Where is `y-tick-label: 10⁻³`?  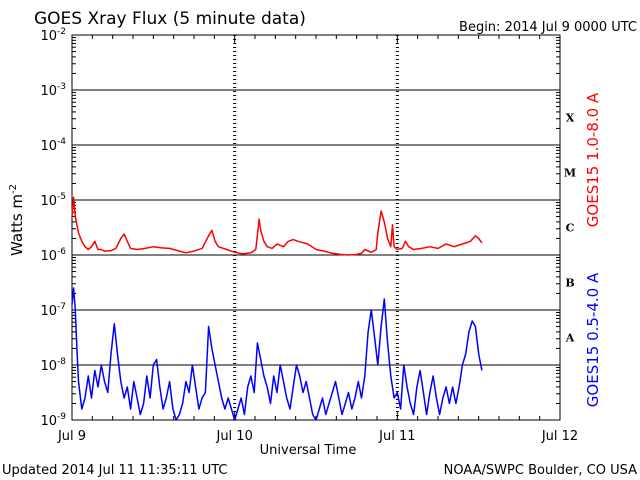
y-tick-label: 10⁻³ is located at coordinates (53, 90).